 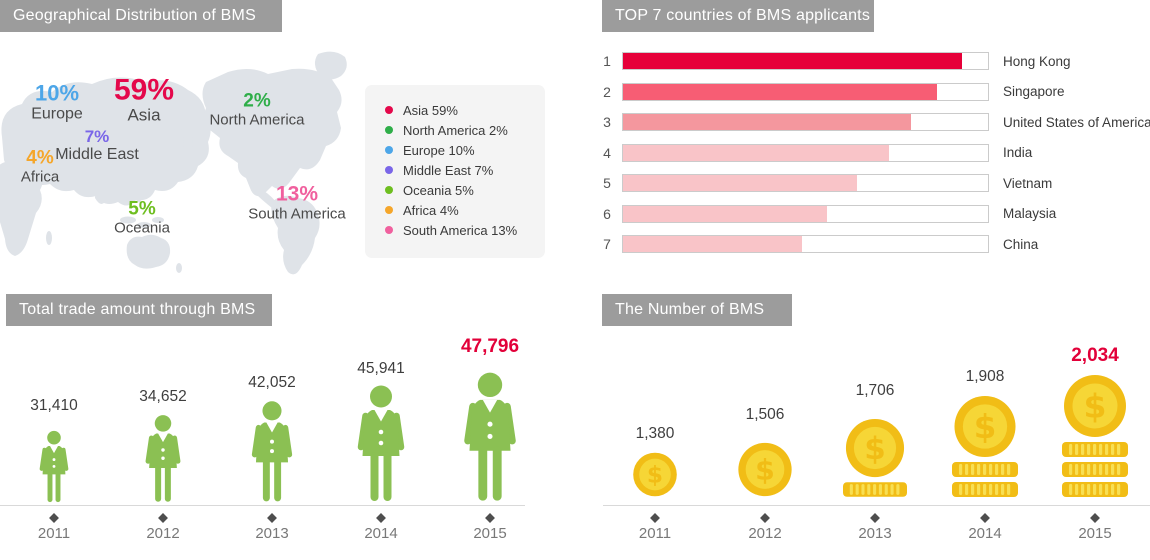 What do you see at coordinates (985, 376) in the screenshot?
I see `number-value: 1,908` at bounding box center [985, 376].